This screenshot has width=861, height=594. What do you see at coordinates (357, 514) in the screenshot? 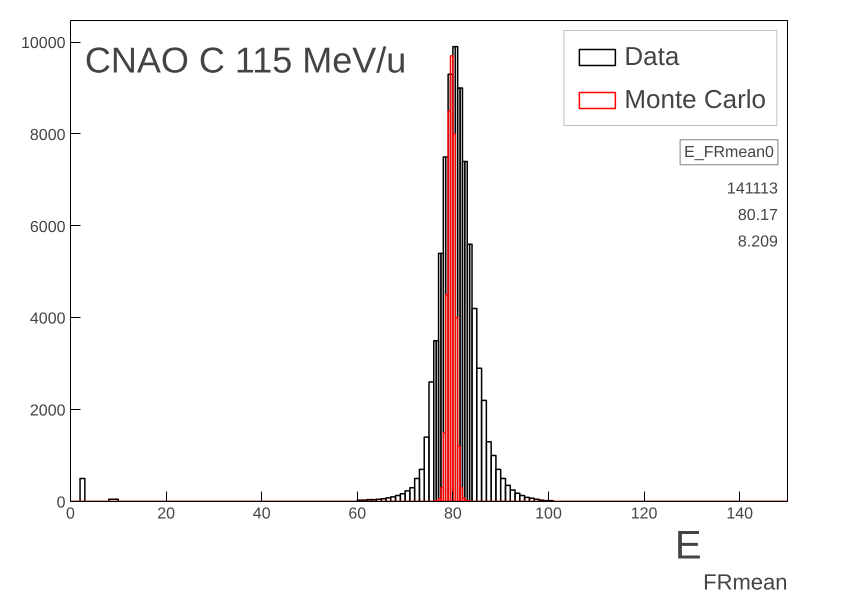
I see `x-tick-label: 60` at bounding box center [357, 514].